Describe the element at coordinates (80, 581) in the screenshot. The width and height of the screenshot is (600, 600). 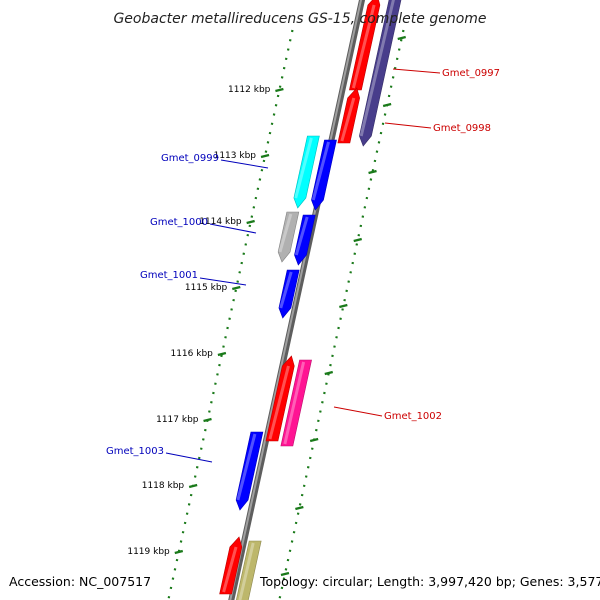
I see `accession-text: Accession: NC_007517` at that location.